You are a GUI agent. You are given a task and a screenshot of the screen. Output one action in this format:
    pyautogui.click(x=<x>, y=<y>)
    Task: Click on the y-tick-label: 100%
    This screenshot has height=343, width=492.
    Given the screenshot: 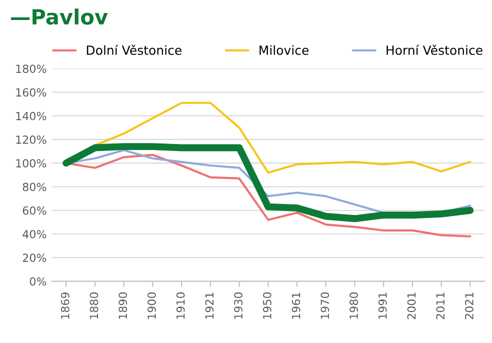 What is the action you would take?
    pyautogui.click(x=31, y=163)
    